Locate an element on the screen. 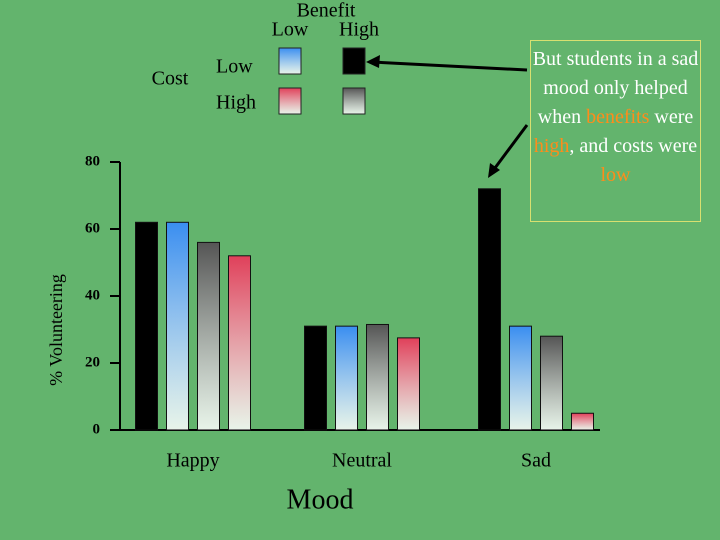 Image resolution: width=720 pixels, height=540 pixels. legend-row: Low is located at coordinates (234, 67).